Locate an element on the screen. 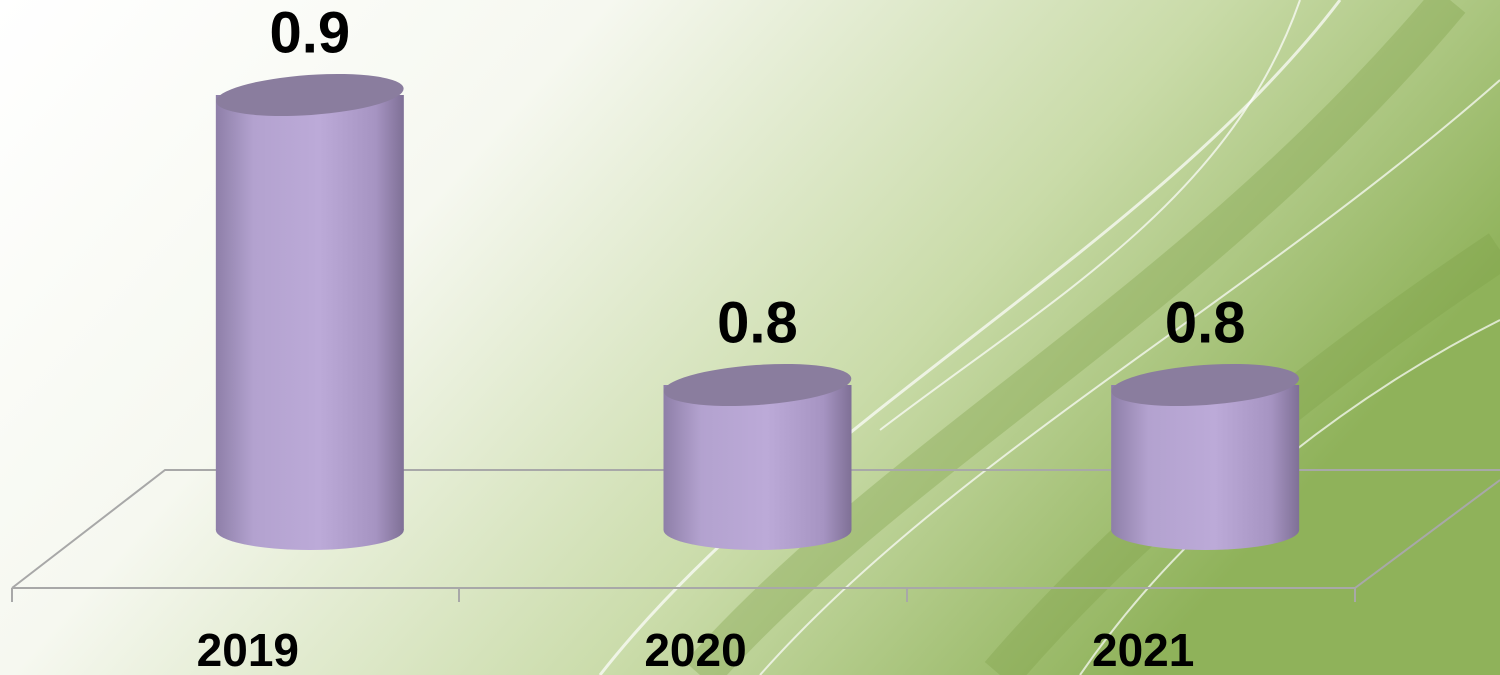 The width and height of the screenshot is (1500, 675). x-tick-label: 2020 is located at coordinates (695, 649).